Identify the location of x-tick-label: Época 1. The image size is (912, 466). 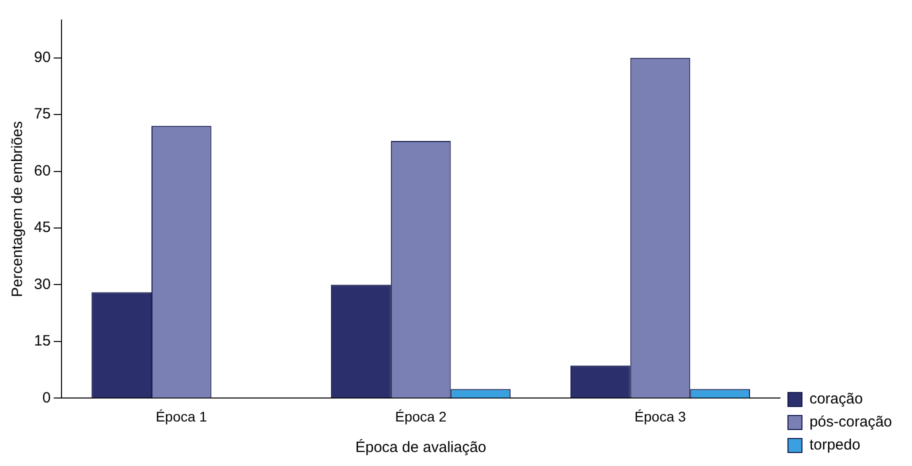
(182, 416).